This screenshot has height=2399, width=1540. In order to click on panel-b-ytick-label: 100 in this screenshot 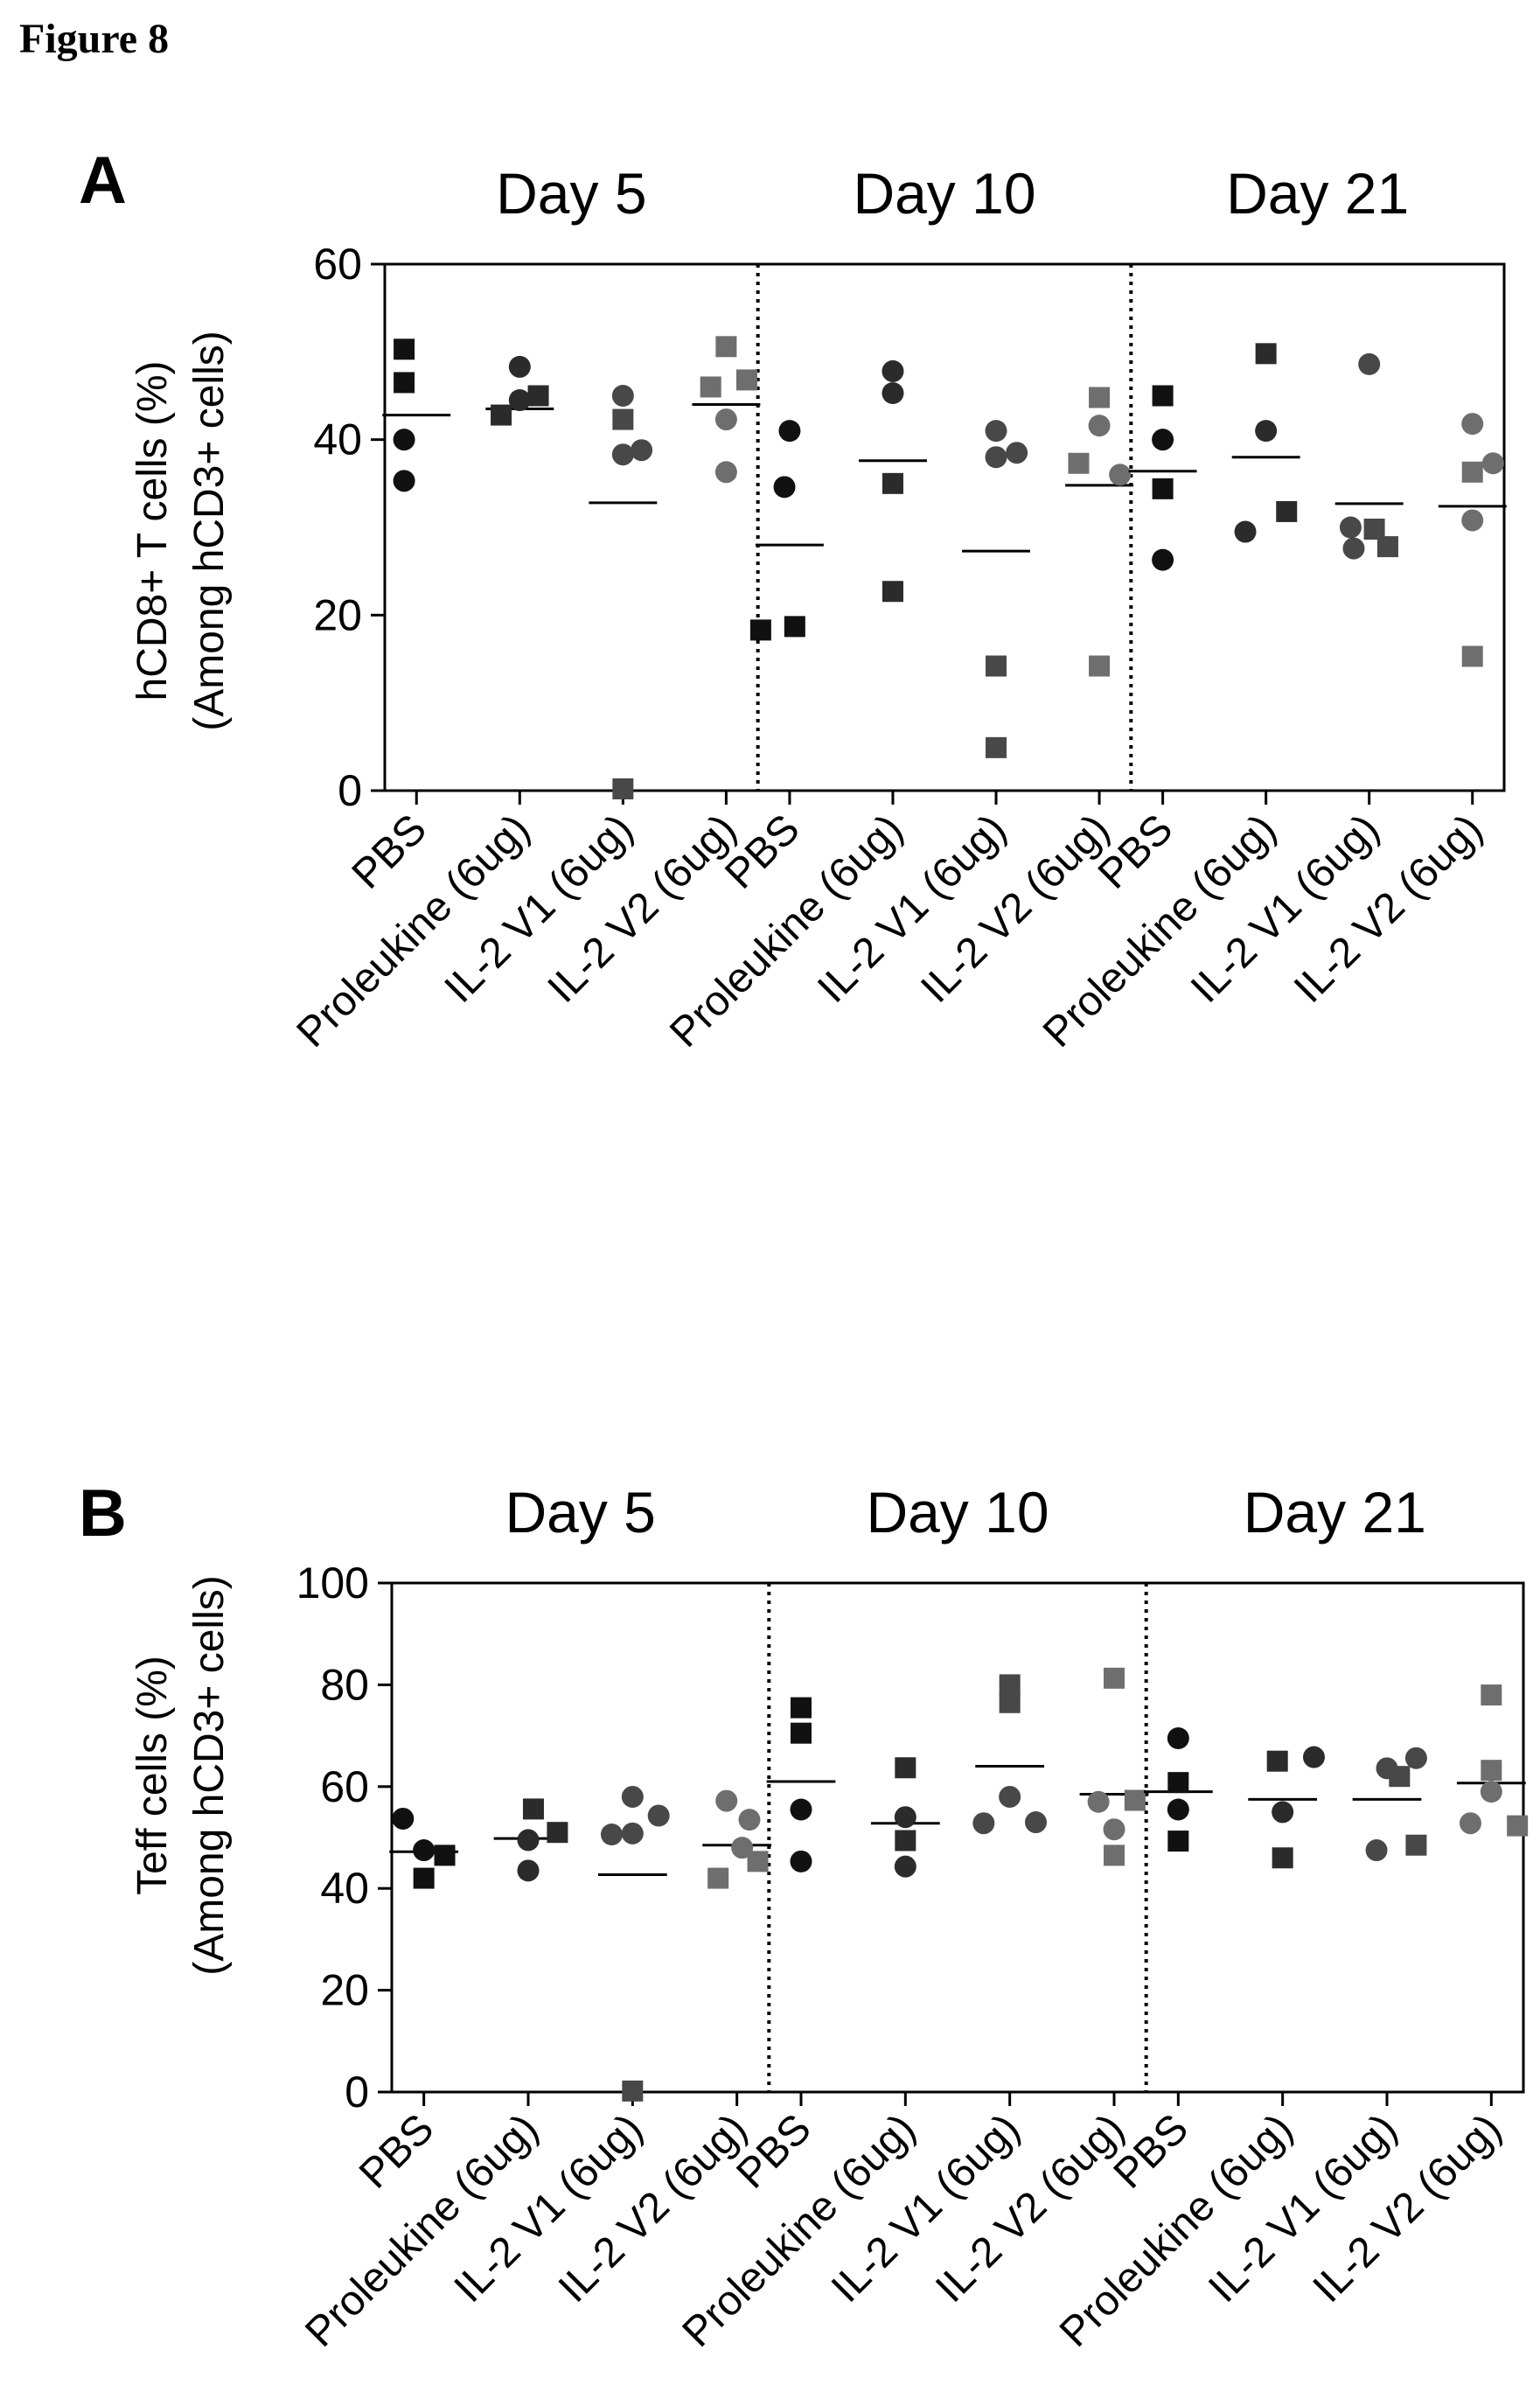, I will do `click(333, 1583)`.